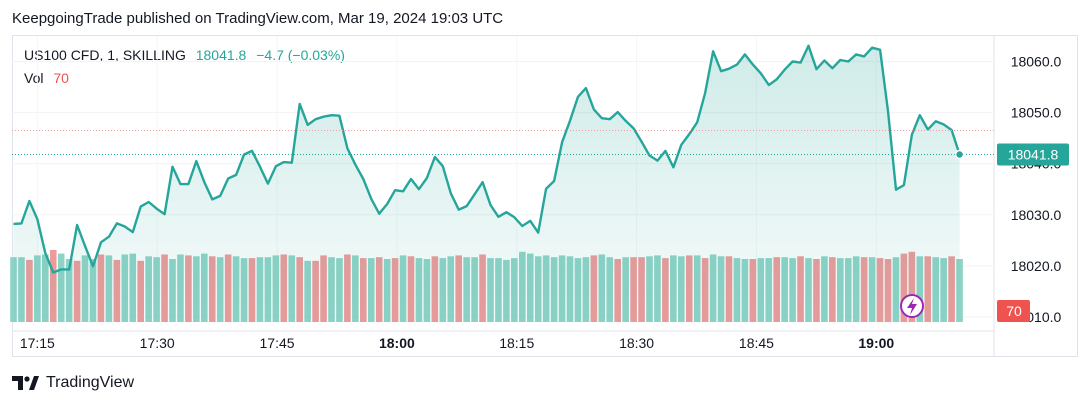  I want to click on volume-value: 70, so click(61, 78).